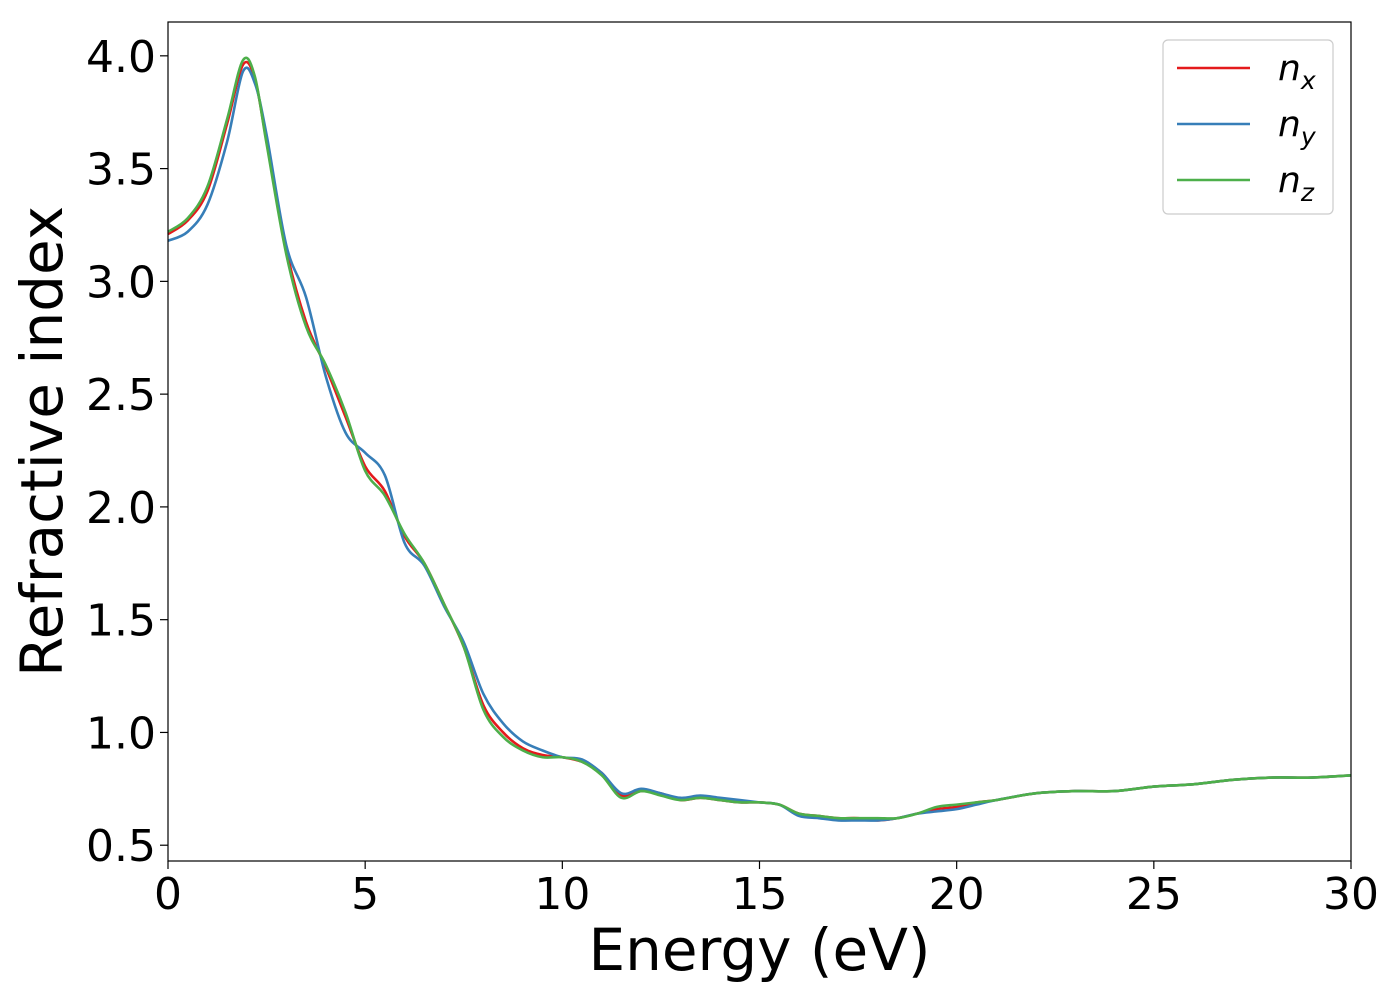 This screenshot has width=1400, height=1000. What do you see at coordinates (121, 170) in the screenshot?
I see `y-tick-label: 3.5` at bounding box center [121, 170].